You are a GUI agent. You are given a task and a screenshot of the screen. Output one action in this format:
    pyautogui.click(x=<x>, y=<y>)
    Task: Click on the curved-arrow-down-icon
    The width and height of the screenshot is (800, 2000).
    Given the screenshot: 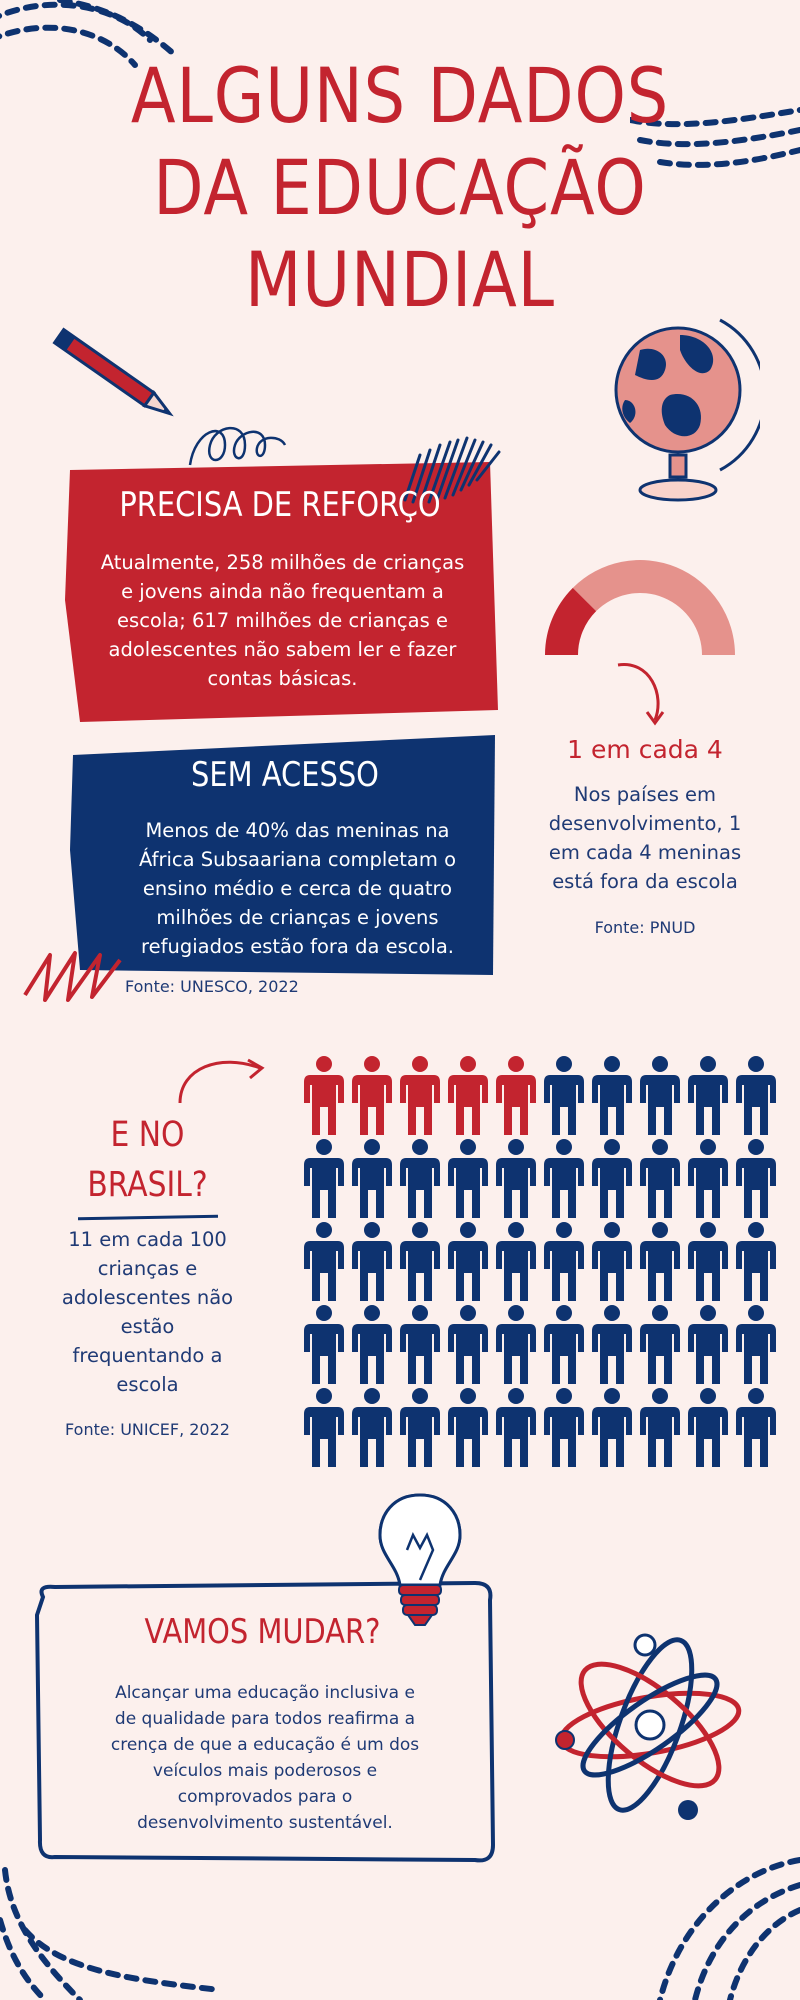 What is the action you would take?
    pyautogui.click(x=641, y=694)
    